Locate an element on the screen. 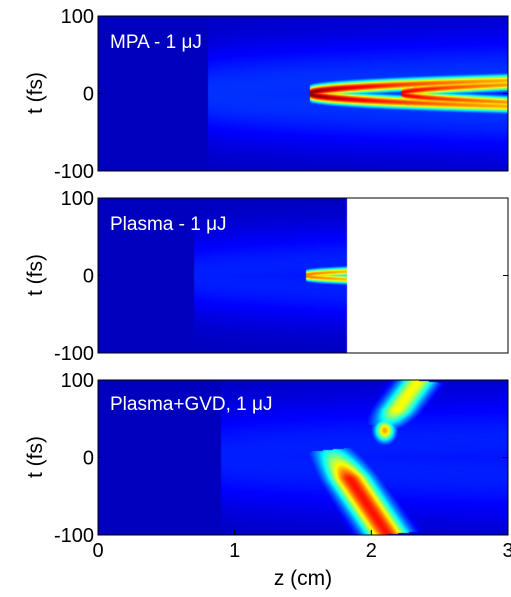  x-tick-label: 3 is located at coordinates (506, 551).